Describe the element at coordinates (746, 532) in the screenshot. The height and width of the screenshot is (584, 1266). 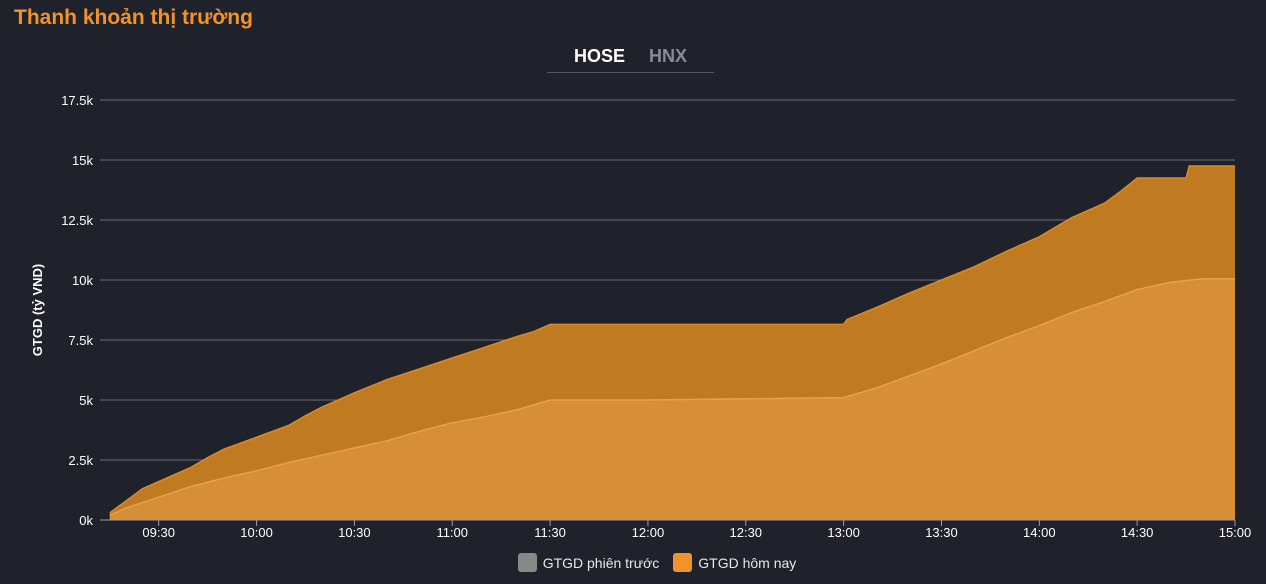
I see `x-tick-label: 12:30` at that location.